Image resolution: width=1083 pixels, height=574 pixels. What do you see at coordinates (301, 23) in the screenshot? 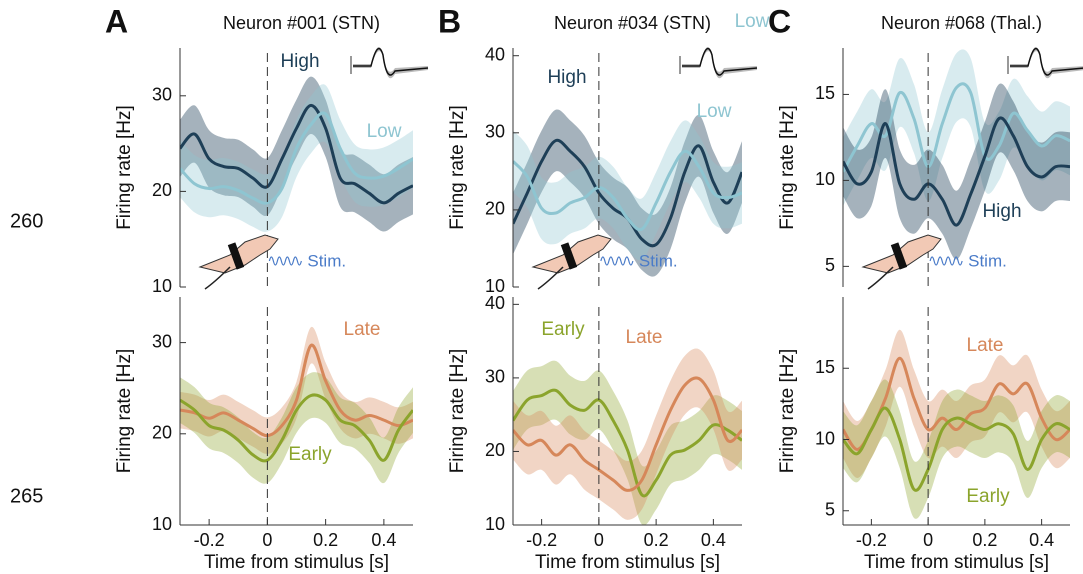
I see `chart-title: Neuron #001 (STN)` at bounding box center [301, 23].